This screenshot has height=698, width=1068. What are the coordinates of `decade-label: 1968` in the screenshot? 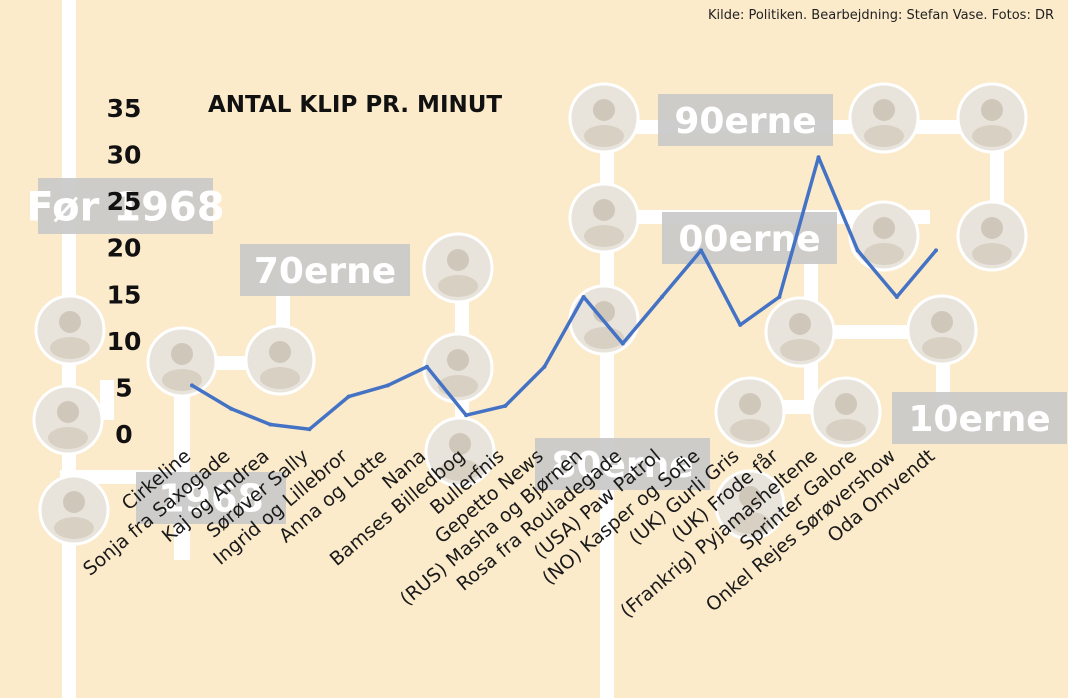 It's located at (211, 499).